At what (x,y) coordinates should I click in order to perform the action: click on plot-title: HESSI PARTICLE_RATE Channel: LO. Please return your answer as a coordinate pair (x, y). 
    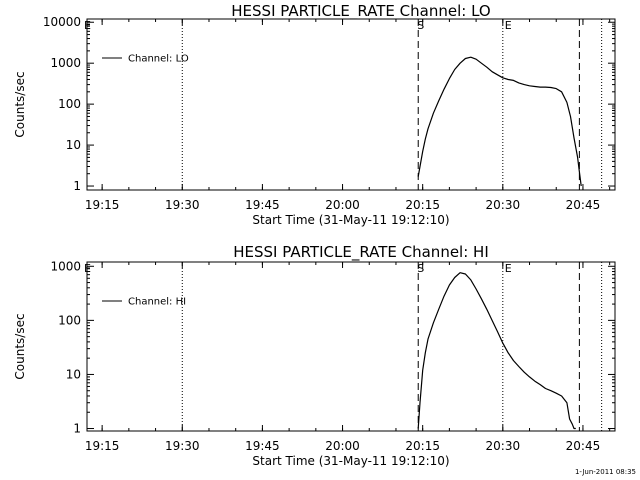
    Looking at the image, I should click on (360, 11).